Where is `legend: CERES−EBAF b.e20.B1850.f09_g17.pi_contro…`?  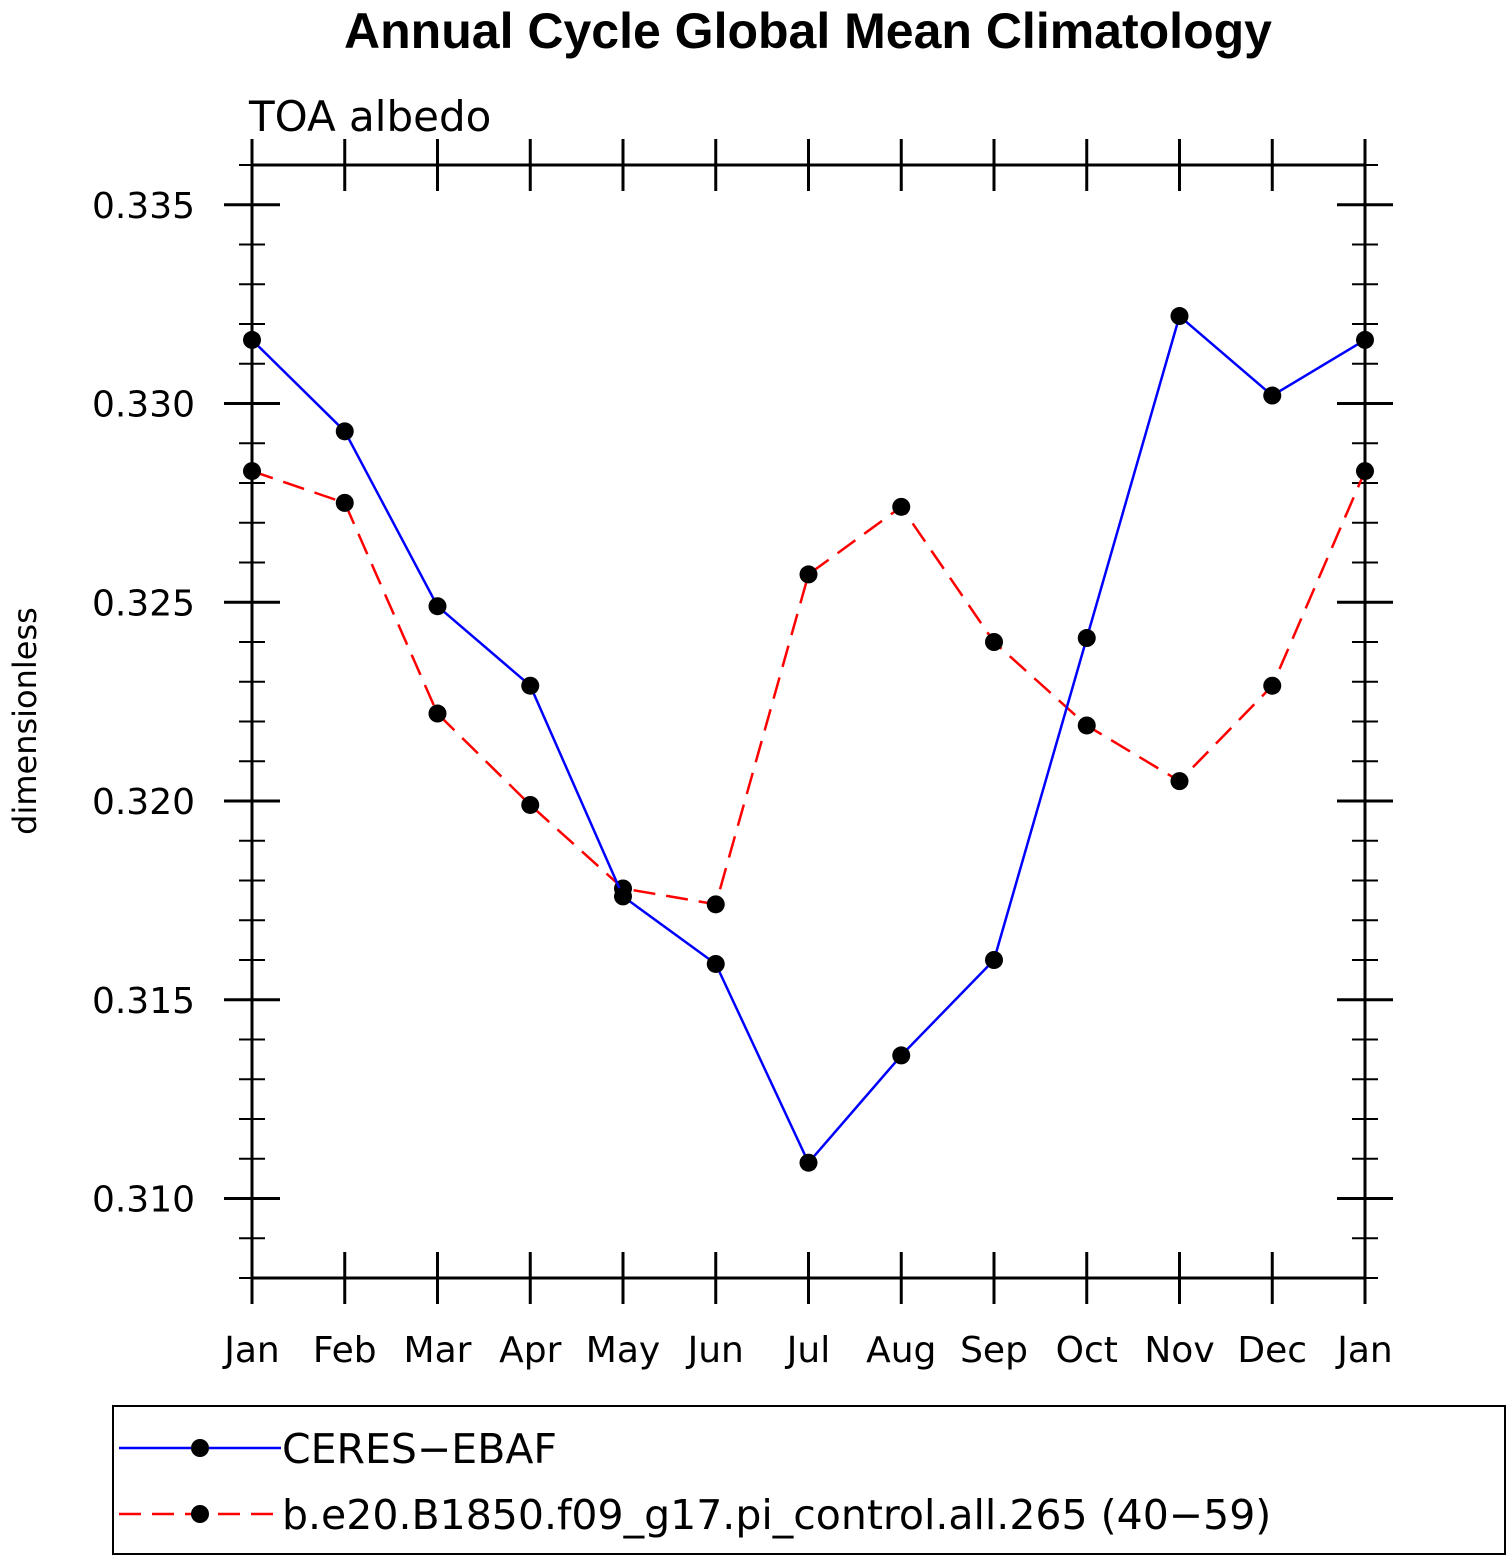
legend: CERES−EBAF b.e20.B1850.f09_g17.pi_contro… is located at coordinates (809, 1480).